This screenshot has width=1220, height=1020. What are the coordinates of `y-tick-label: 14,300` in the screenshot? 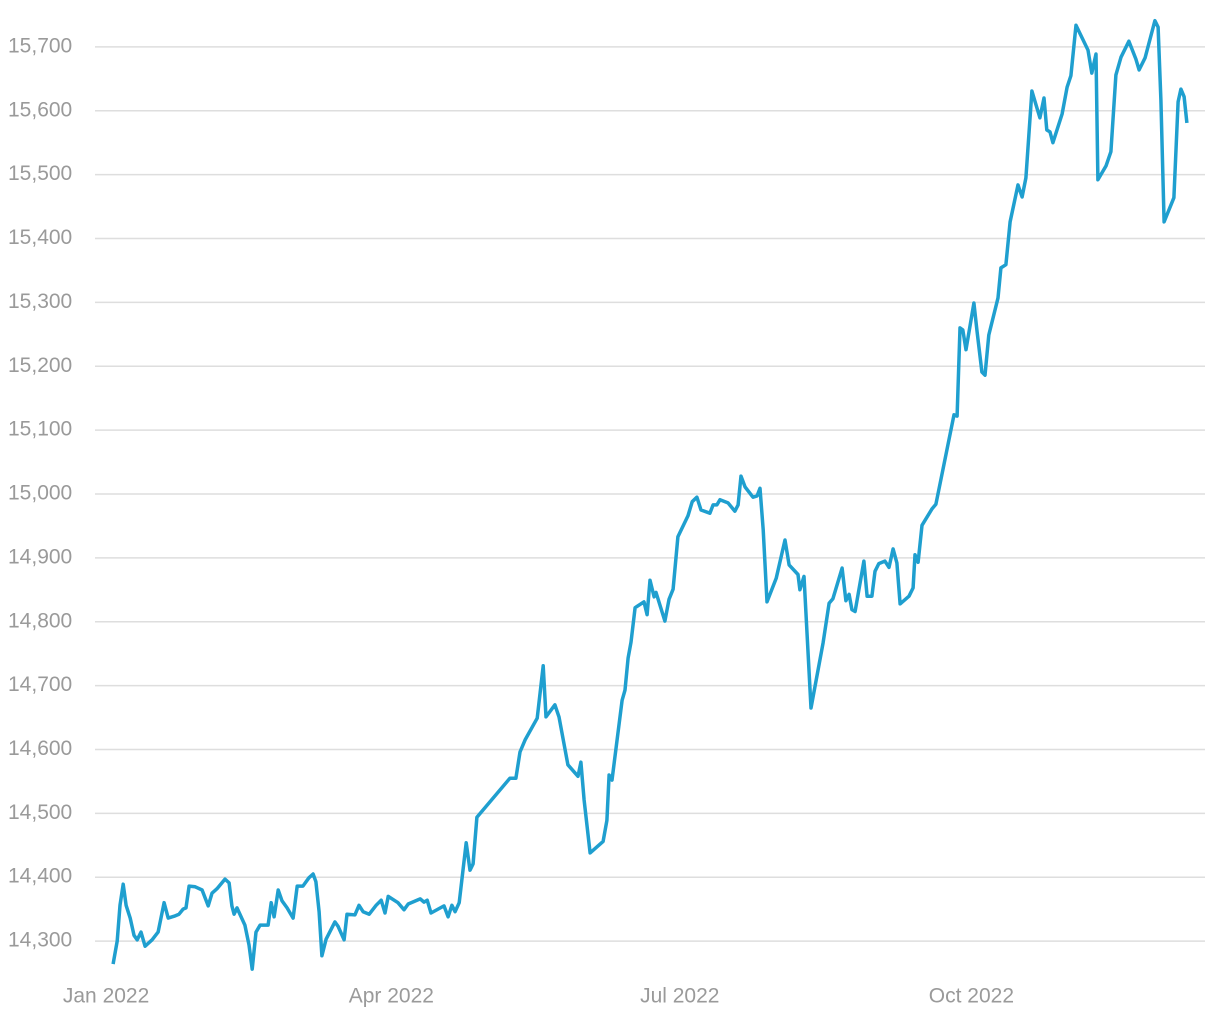 It's located at (40, 940).